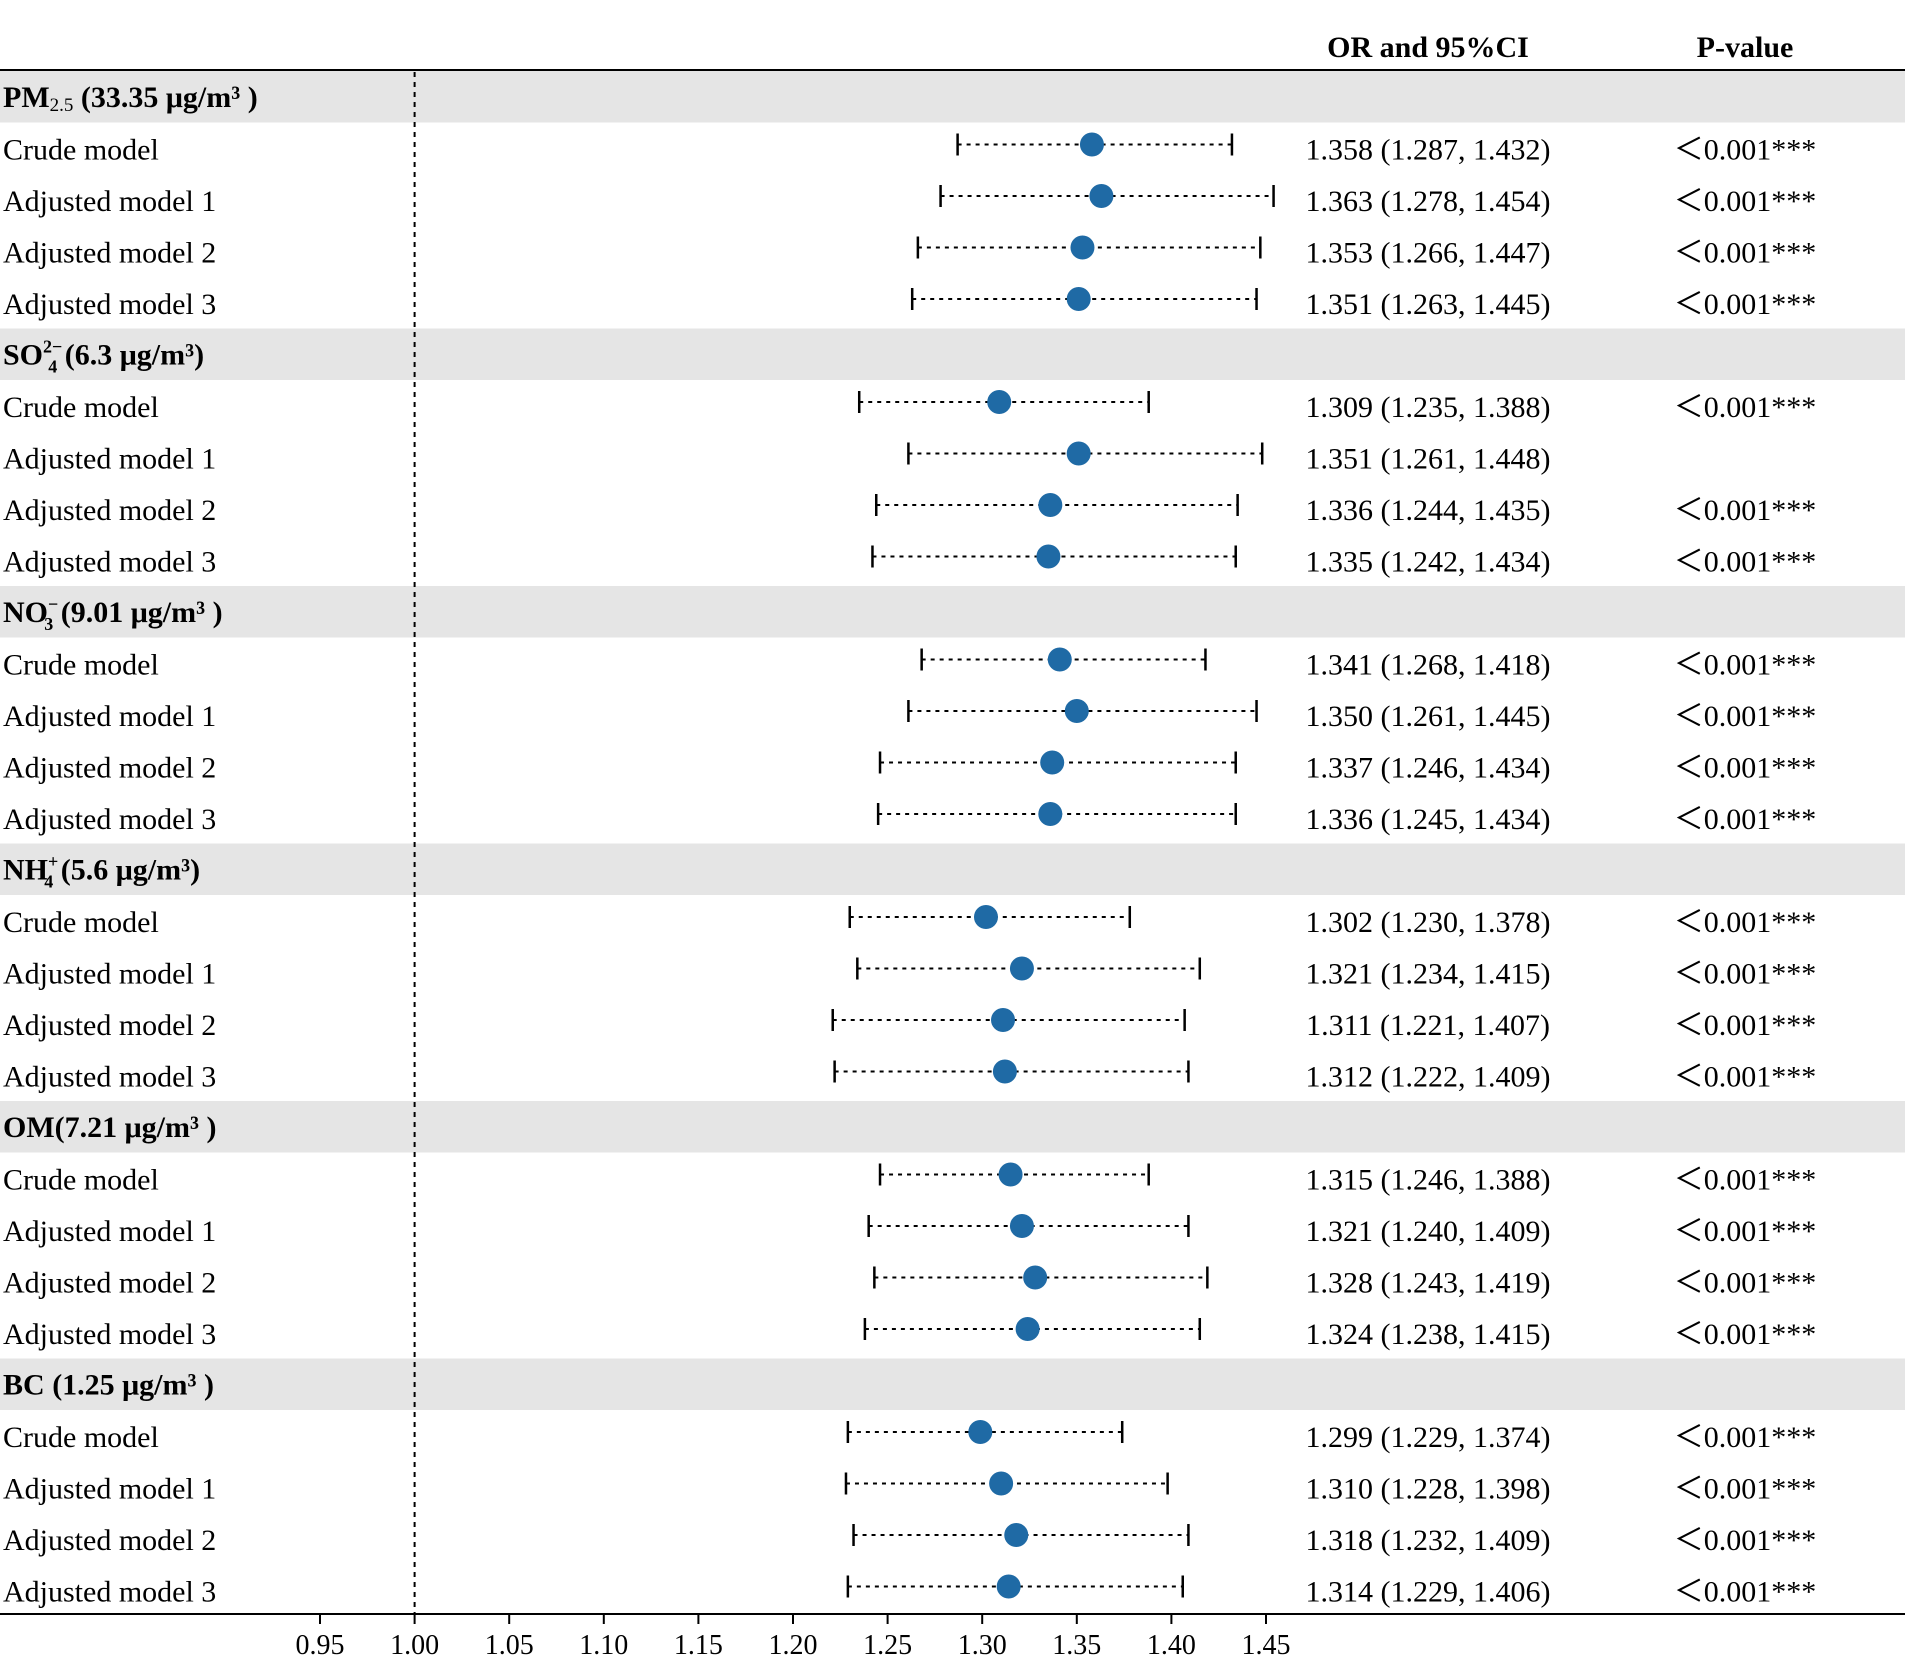 This screenshot has height=1658, width=1905. What do you see at coordinates (1428, 459) in the screenshot?
I see `or-ci-value: 1.351 (1.261, 1.448)` at bounding box center [1428, 459].